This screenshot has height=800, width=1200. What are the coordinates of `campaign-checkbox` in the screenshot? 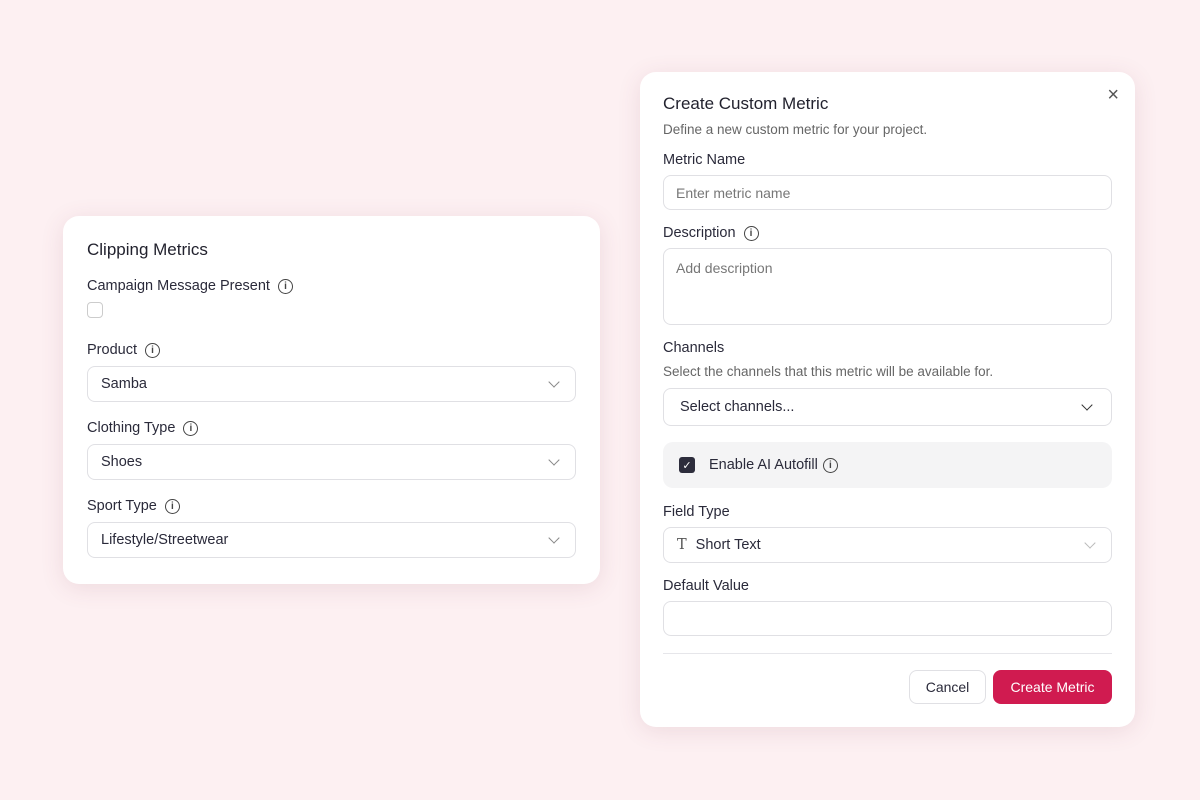 It's located at (95, 310).